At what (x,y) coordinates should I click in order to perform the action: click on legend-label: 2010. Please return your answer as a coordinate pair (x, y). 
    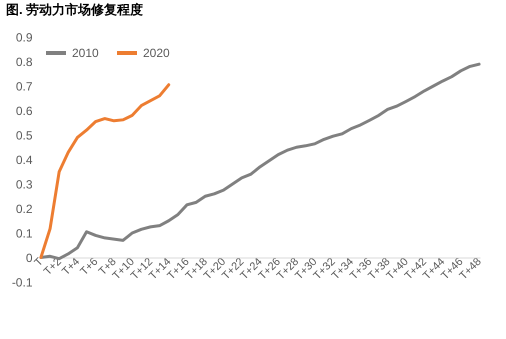
    Looking at the image, I should click on (86, 53).